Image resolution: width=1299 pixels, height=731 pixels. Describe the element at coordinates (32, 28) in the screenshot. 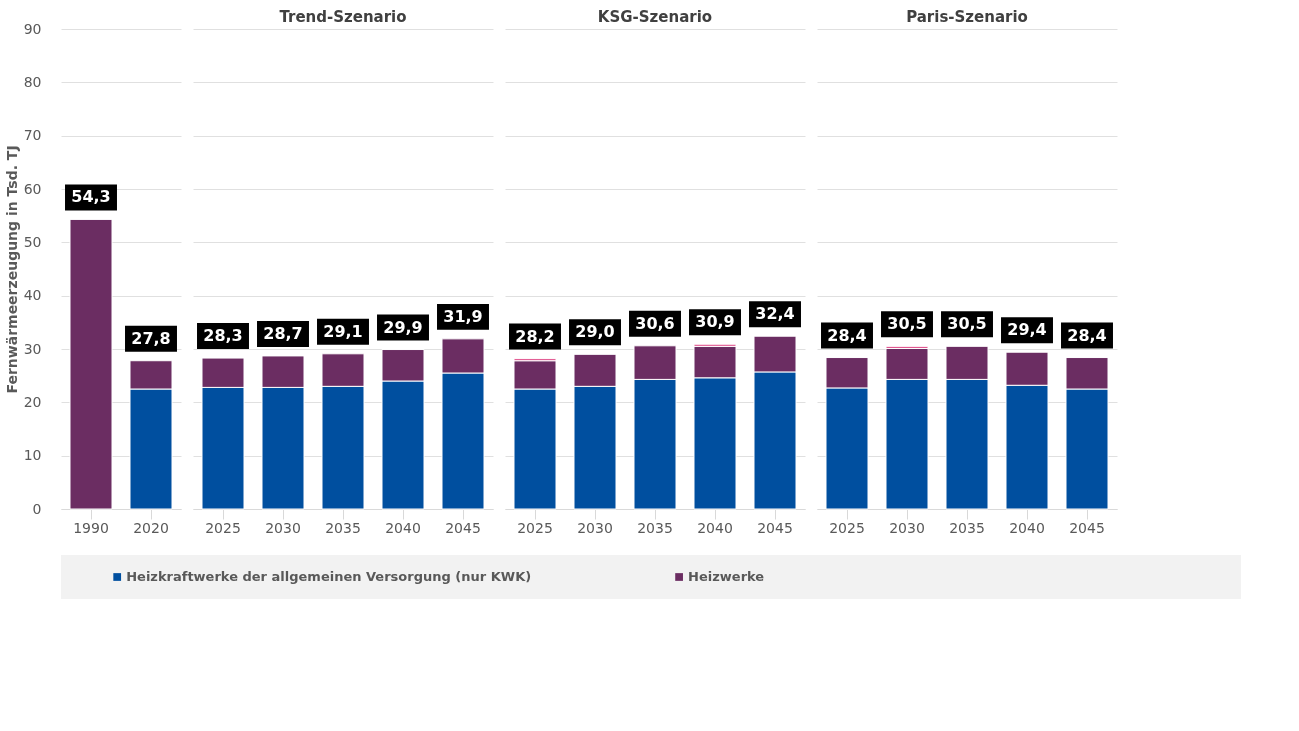

I see `y-tick-label: 90` at that location.